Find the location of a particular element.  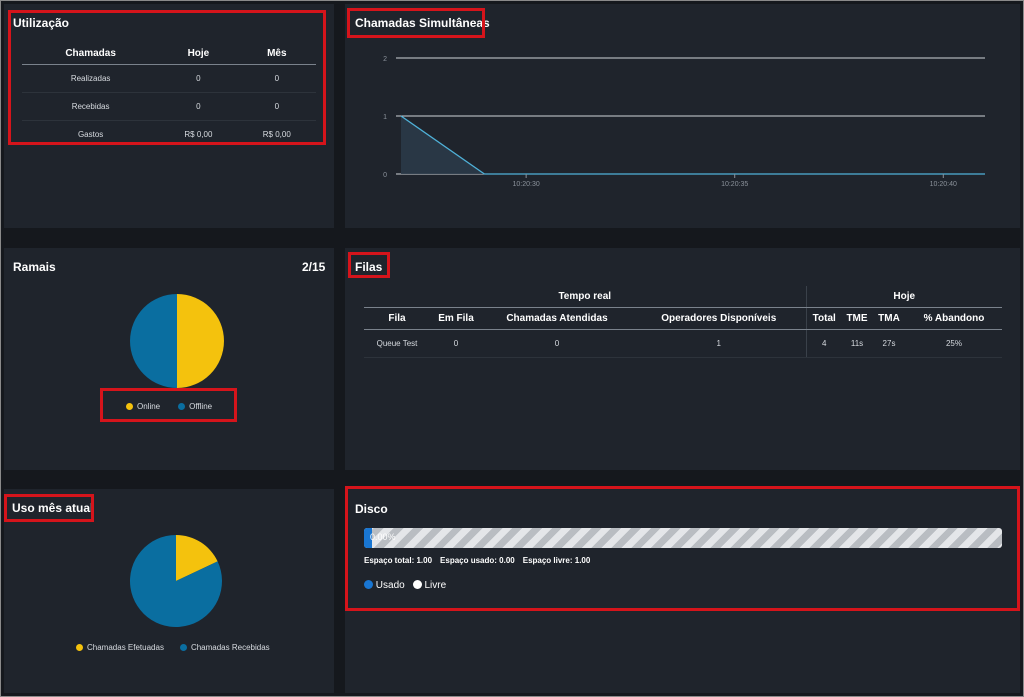

ramais-legend: Online Offline is located at coordinates (169, 406).